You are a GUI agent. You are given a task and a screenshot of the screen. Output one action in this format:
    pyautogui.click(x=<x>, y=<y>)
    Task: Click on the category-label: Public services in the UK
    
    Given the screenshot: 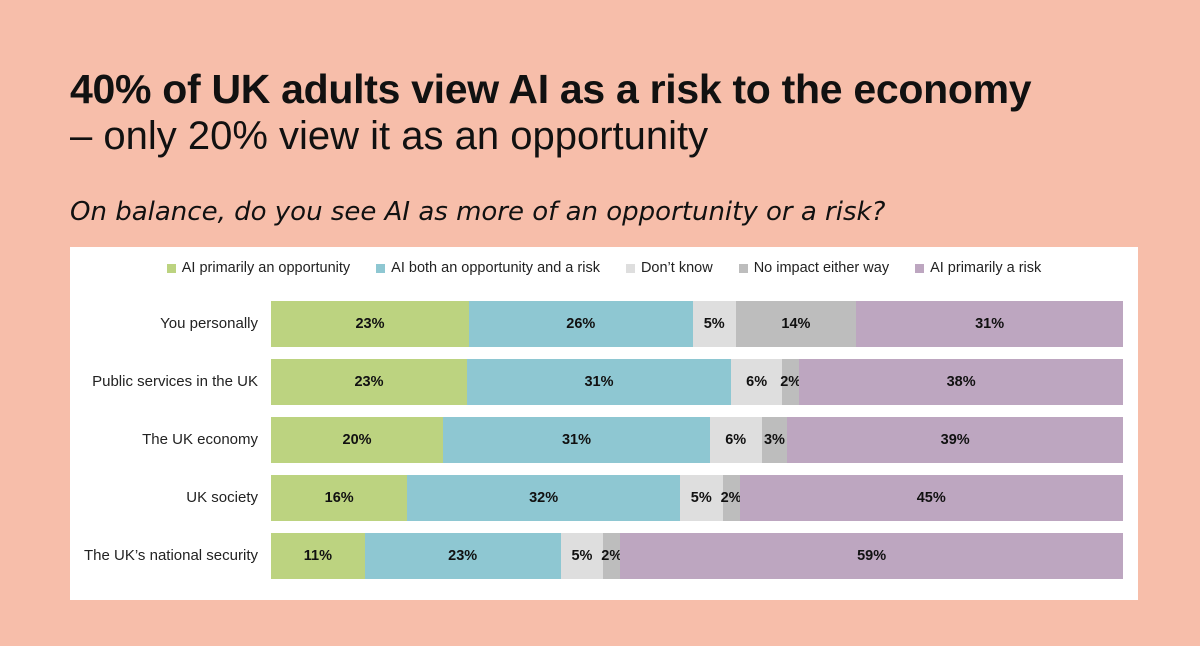 What is the action you would take?
    pyautogui.click(x=175, y=381)
    